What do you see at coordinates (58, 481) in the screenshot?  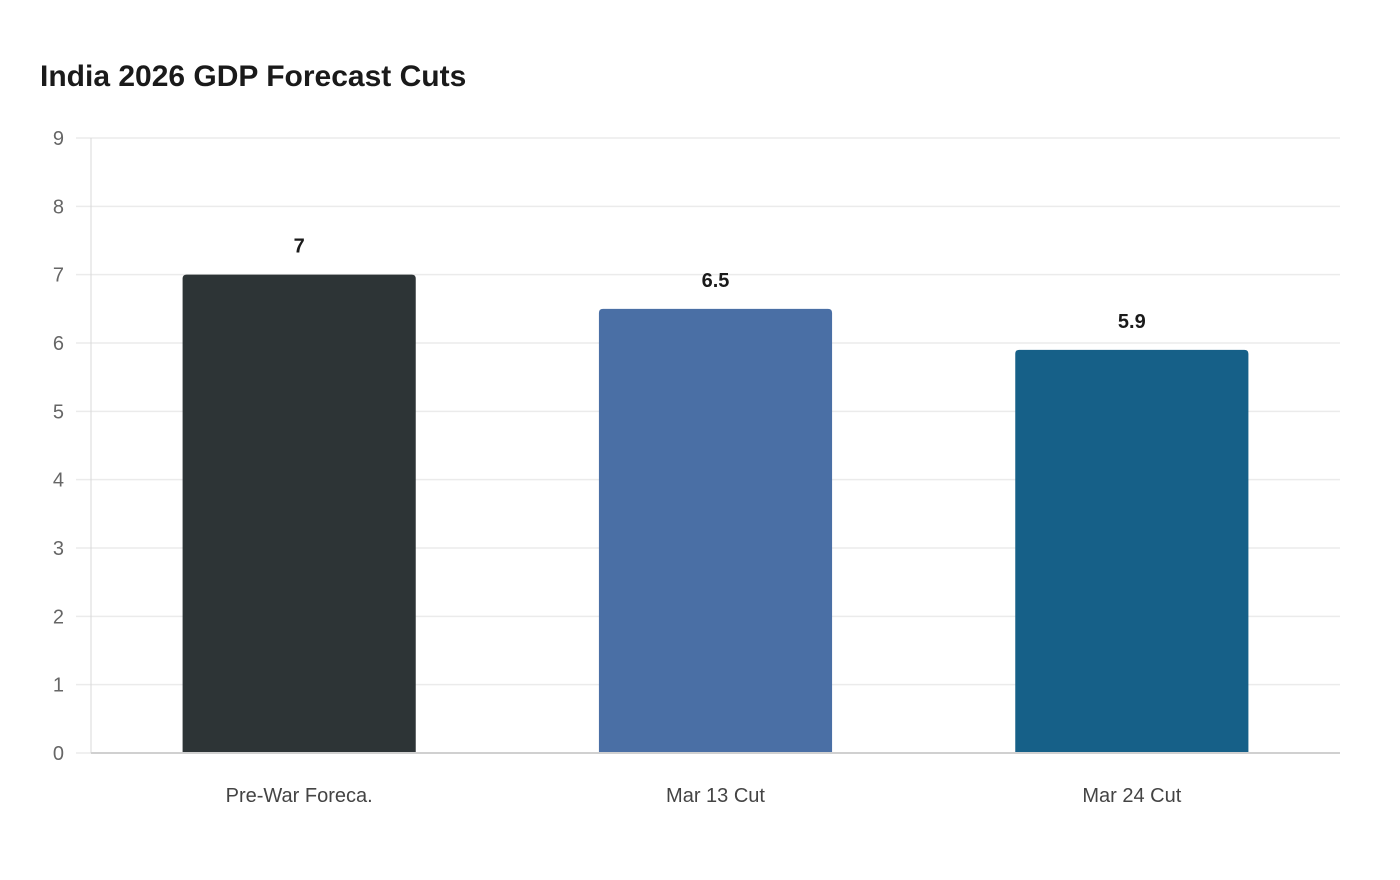 I see `y-tick-label: 4` at bounding box center [58, 481].